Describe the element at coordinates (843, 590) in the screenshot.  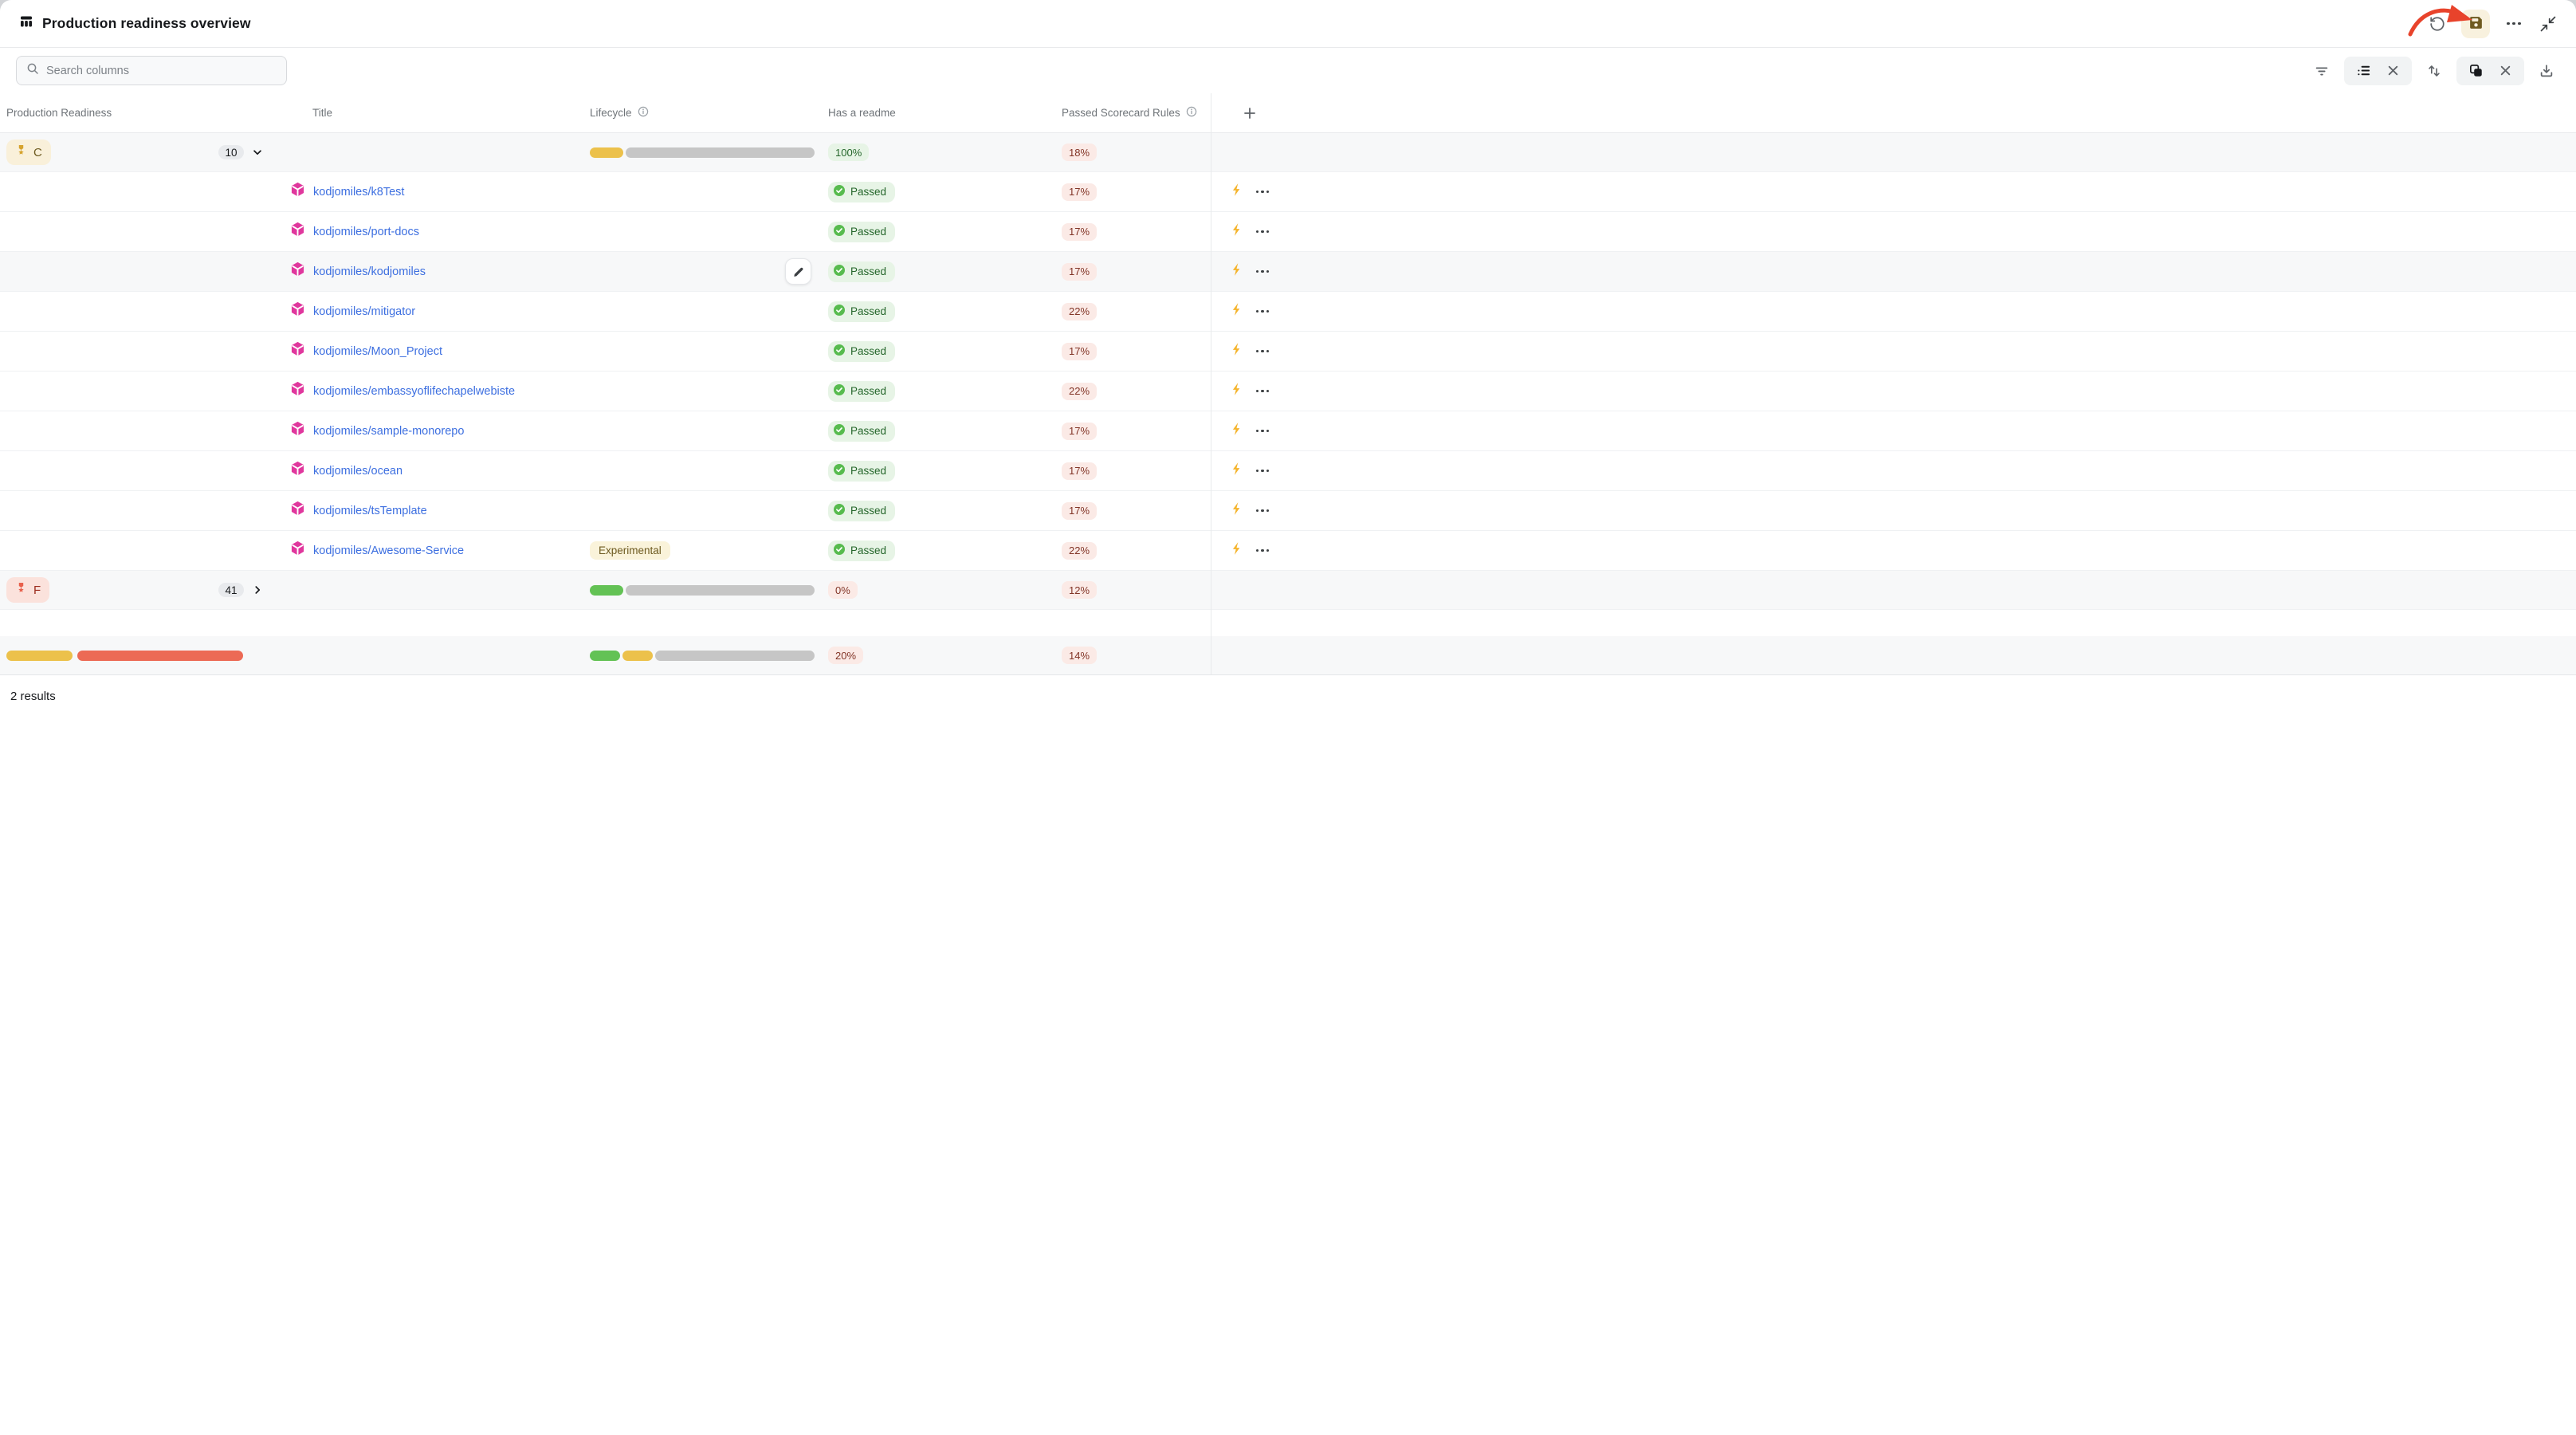
I see `group-readme-badge: 0%` at that location.